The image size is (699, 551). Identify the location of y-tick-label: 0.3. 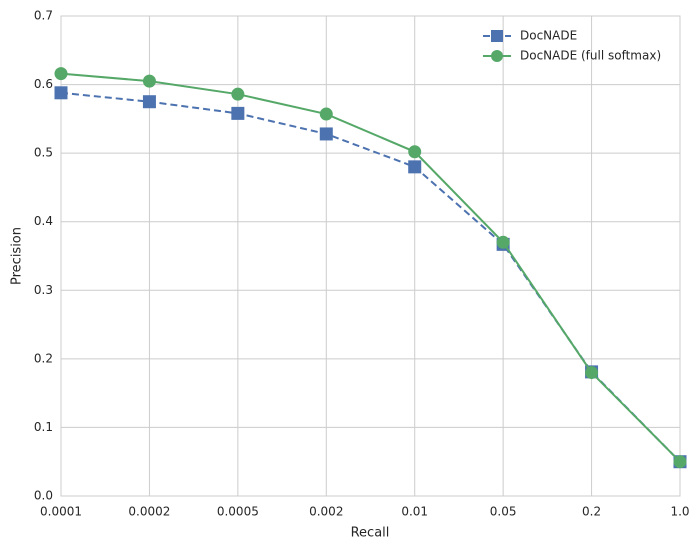
(43, 290).